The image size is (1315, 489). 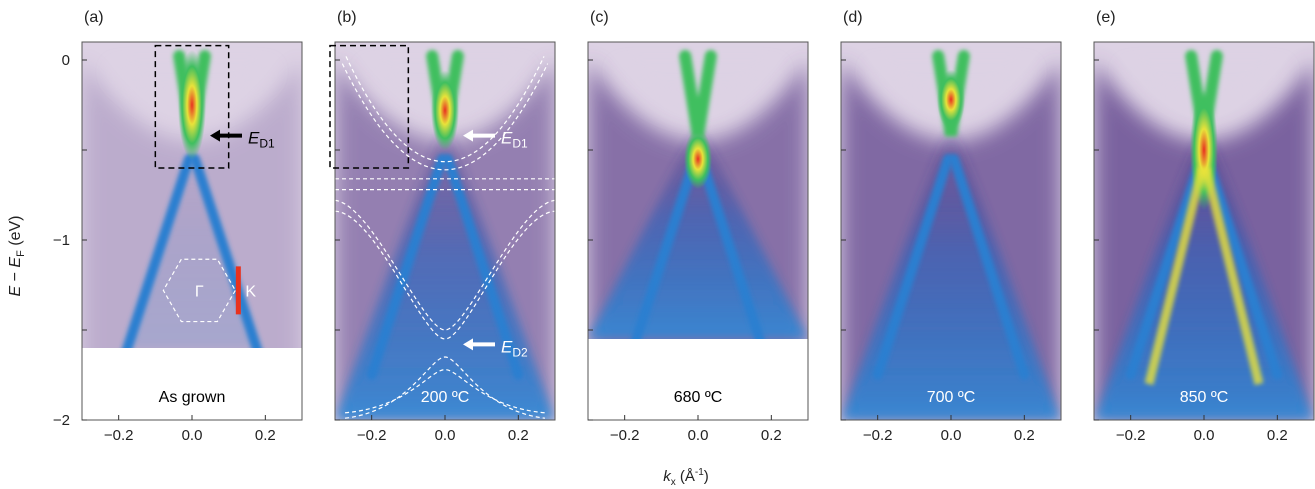 I want to click on x-title-sup: -1, so click(x=699, y=472).